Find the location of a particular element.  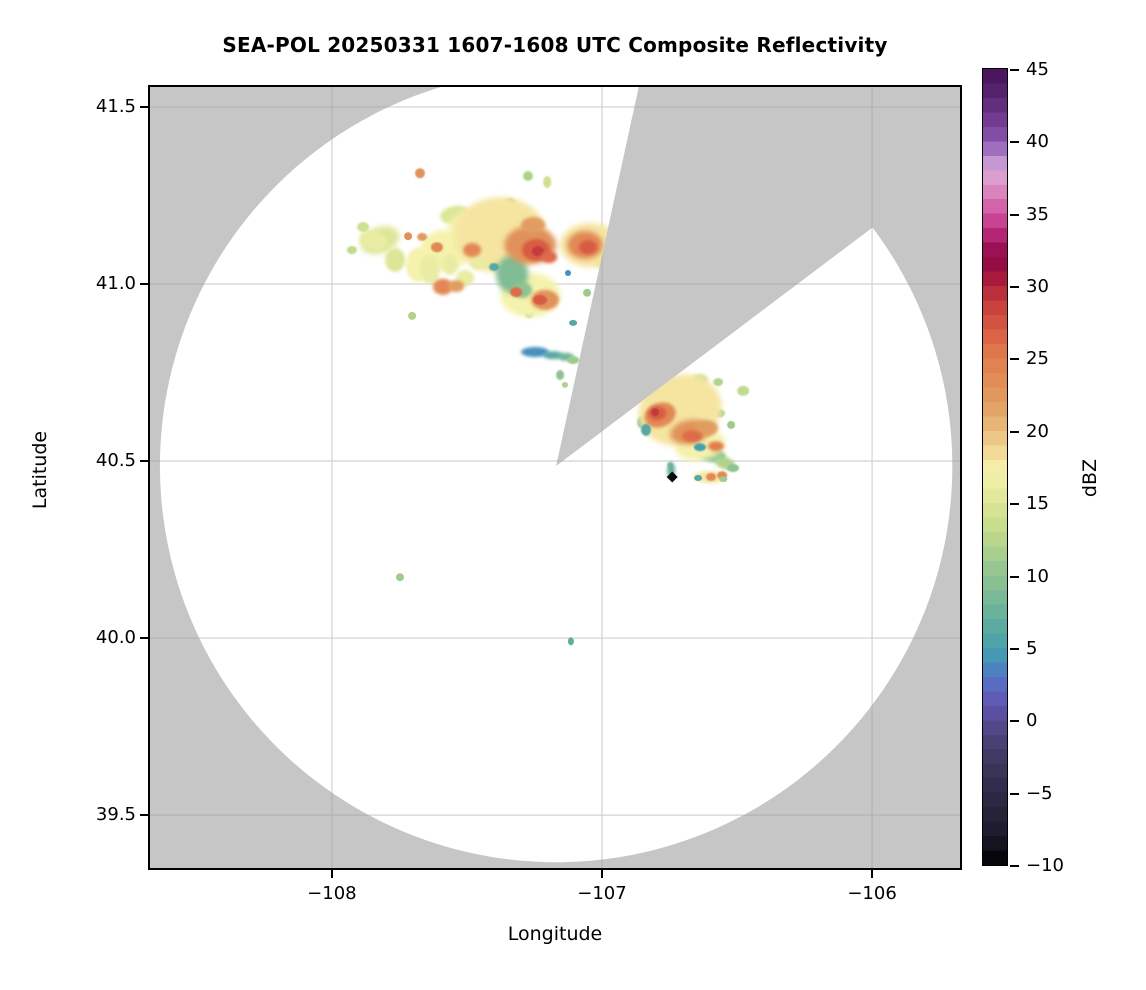

colorbar-tick-label: 10 is located at coordinates (1037, 576).